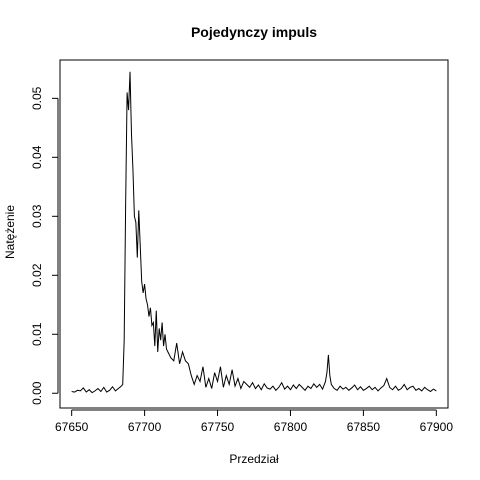 This screenshot has height=480, width=480. Describe the element at coordinates (254, 459) in the screenshot. I see `x-axis-label: Przedział` at that location.